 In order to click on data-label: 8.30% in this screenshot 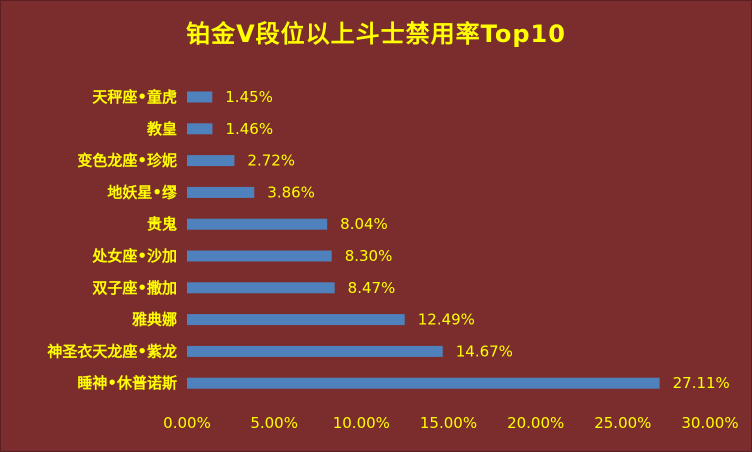, I will do `click(369, 256)`.